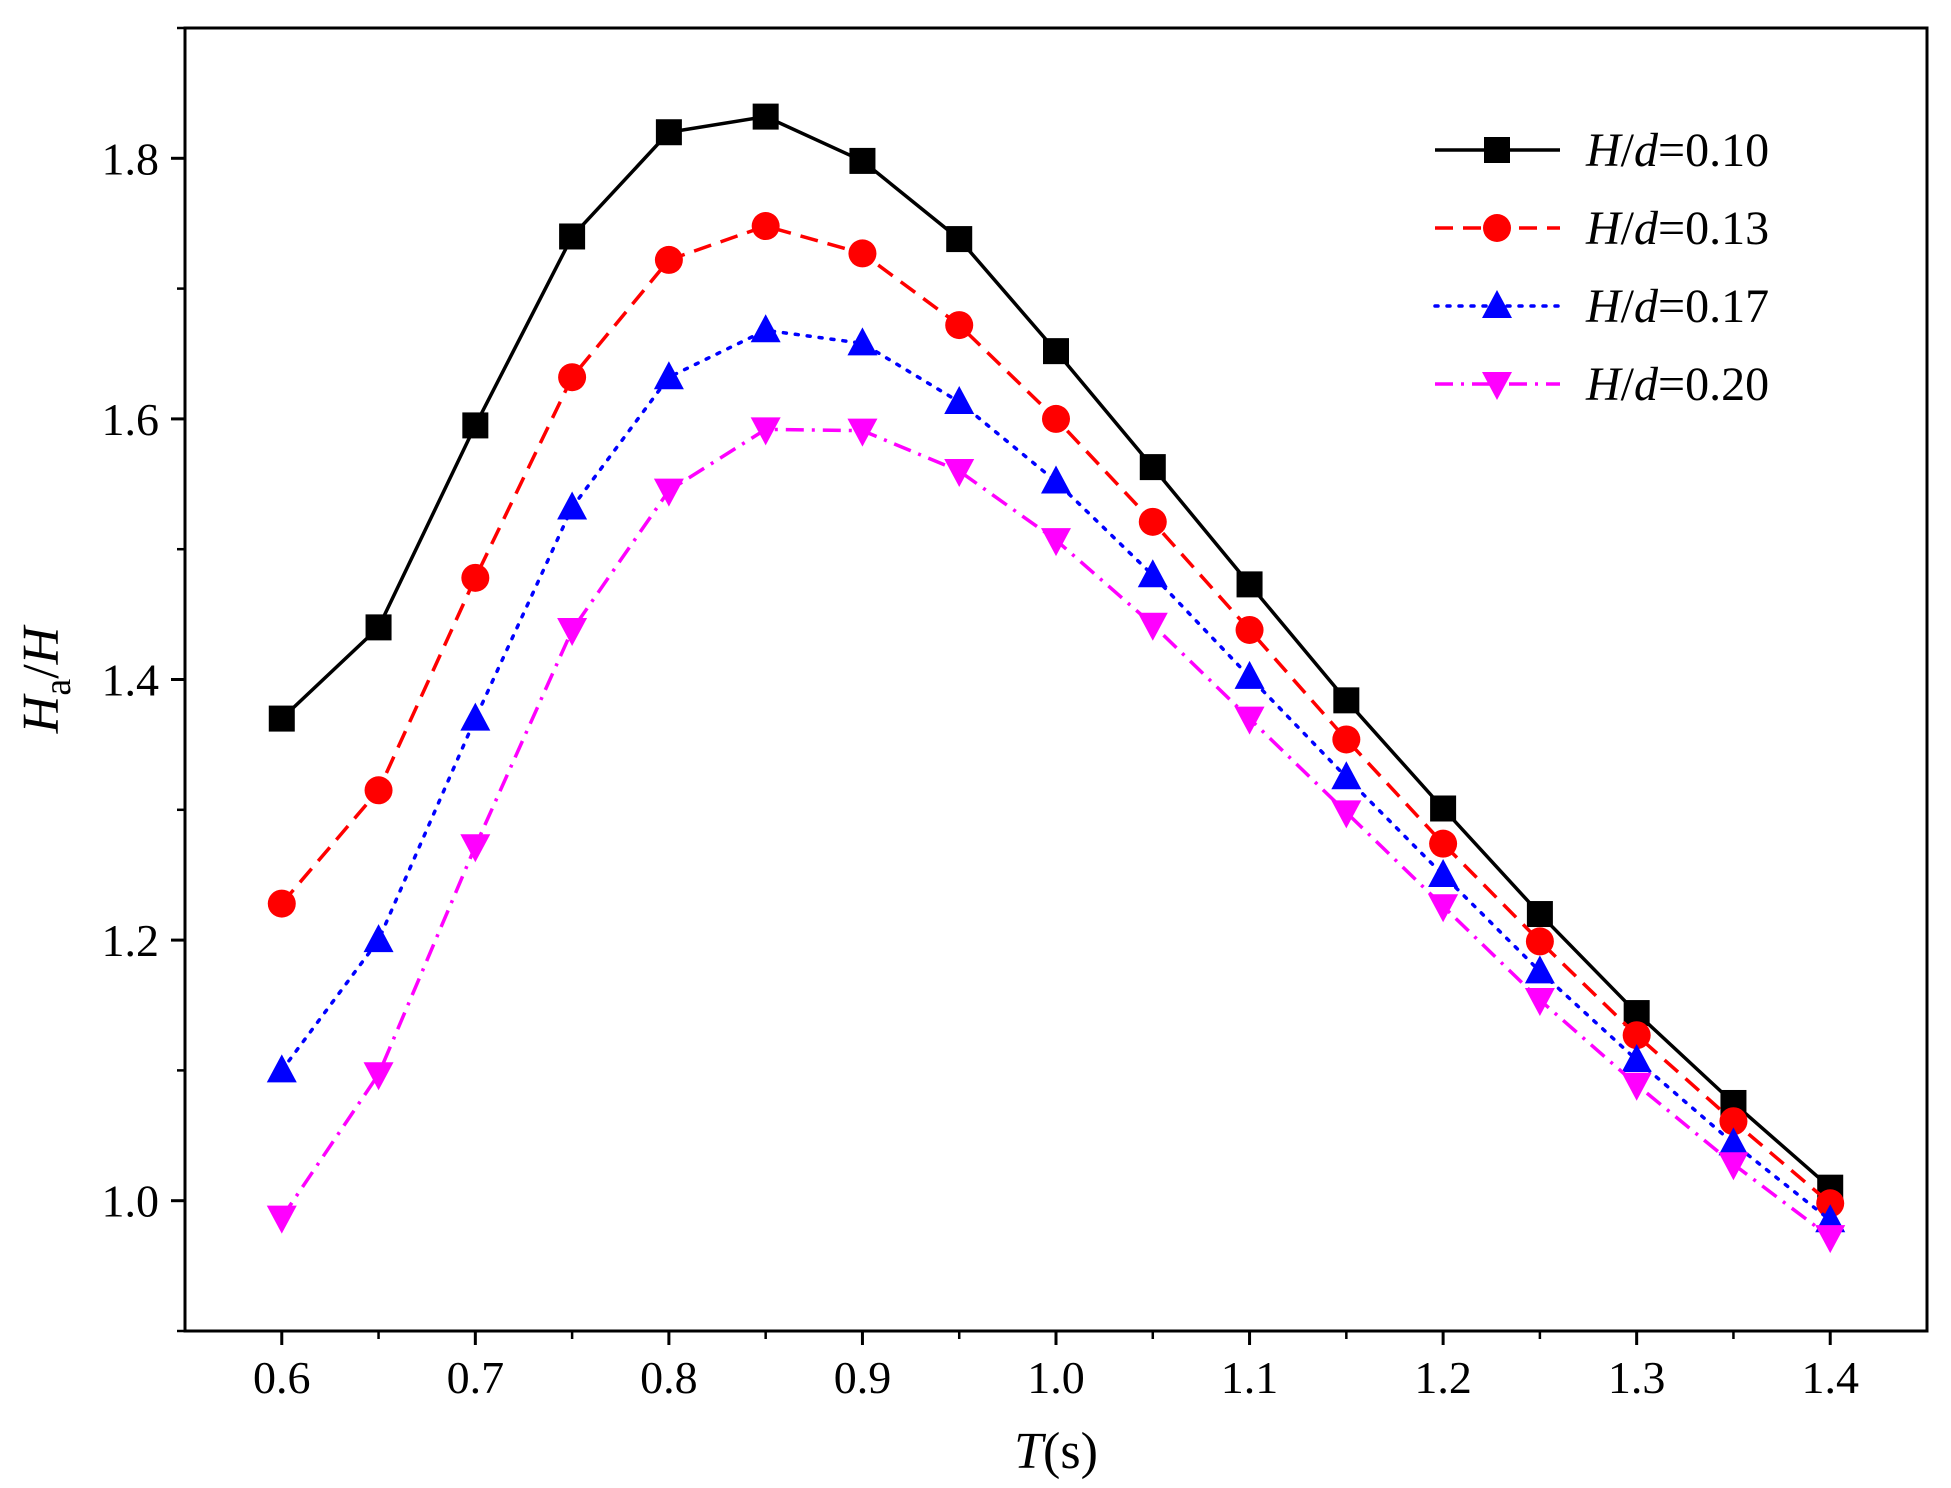 The height and width of the screenshot is (1488, 1951). I want to click on y-axis-title: Ha/H, so click(46, 679).